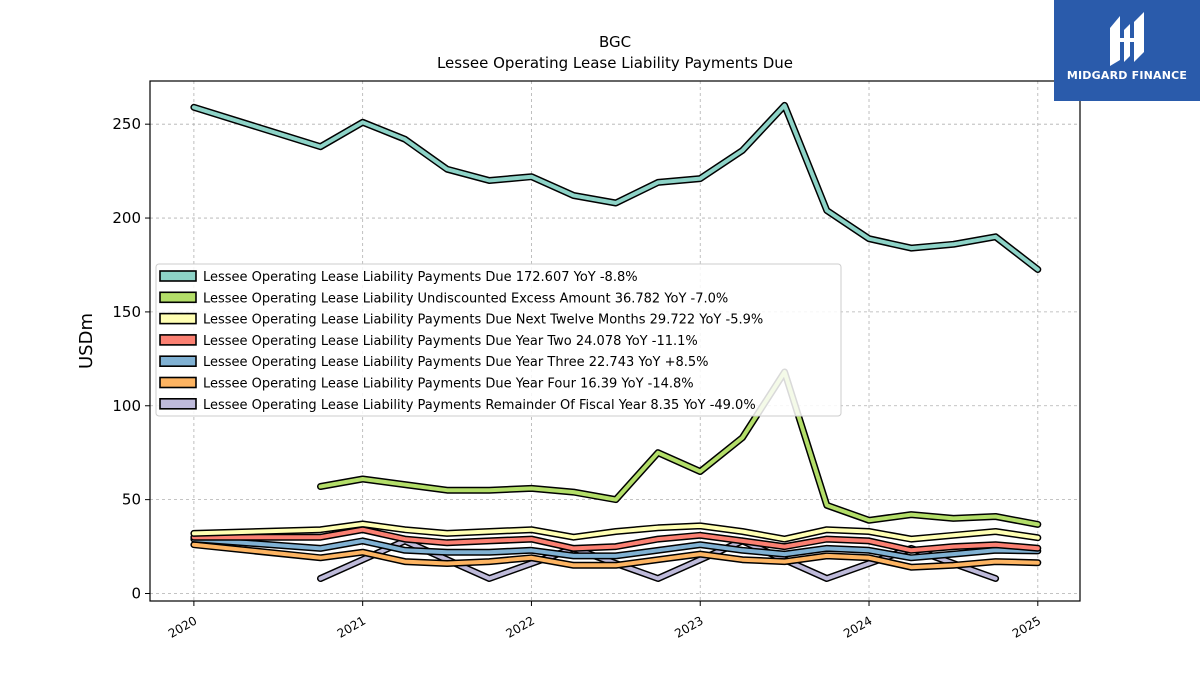 This screenshot has height=675, width=1200. Describe the element at coordinates (126, 124) in the screenshot. I see `y-tick-label: 250` at that location.